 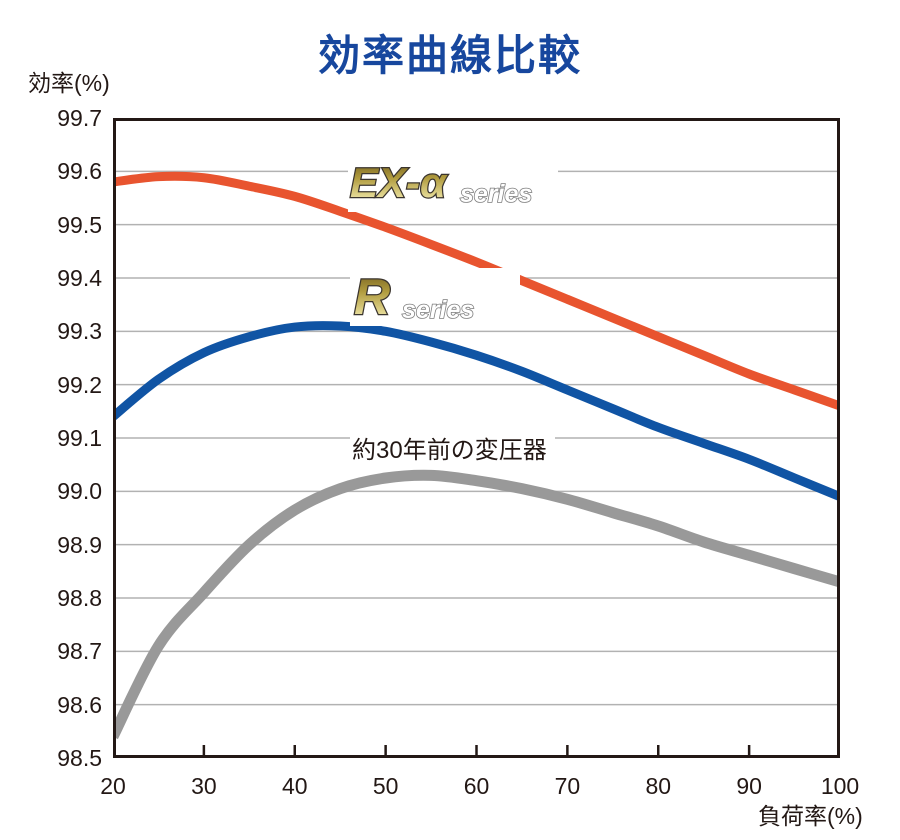 I want to click on y-tick-label: 98.7, so click(x=79, y=651).